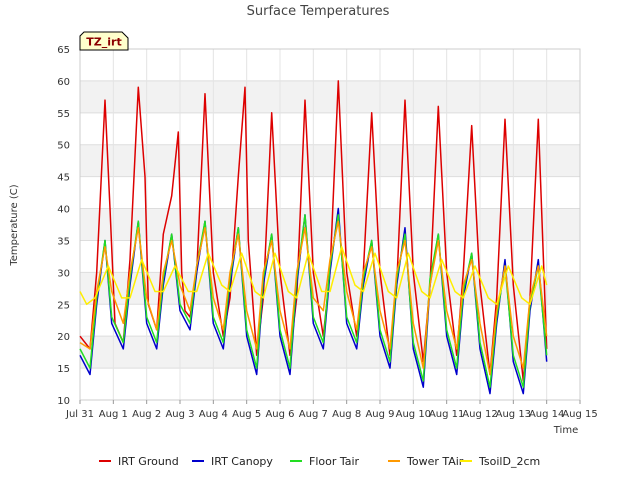 The image size is (640, 480). I want to click on x-tick-label: Aug 11, so click(446, 414).